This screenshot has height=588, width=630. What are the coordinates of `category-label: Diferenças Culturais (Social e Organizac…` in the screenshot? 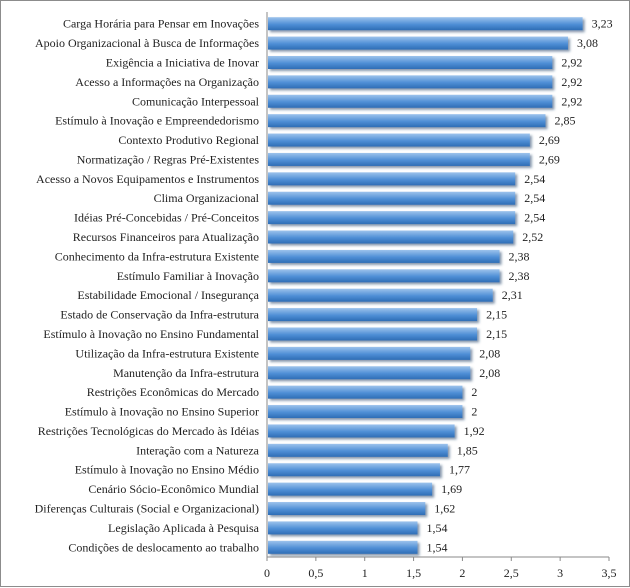 It's located at (147, 509).